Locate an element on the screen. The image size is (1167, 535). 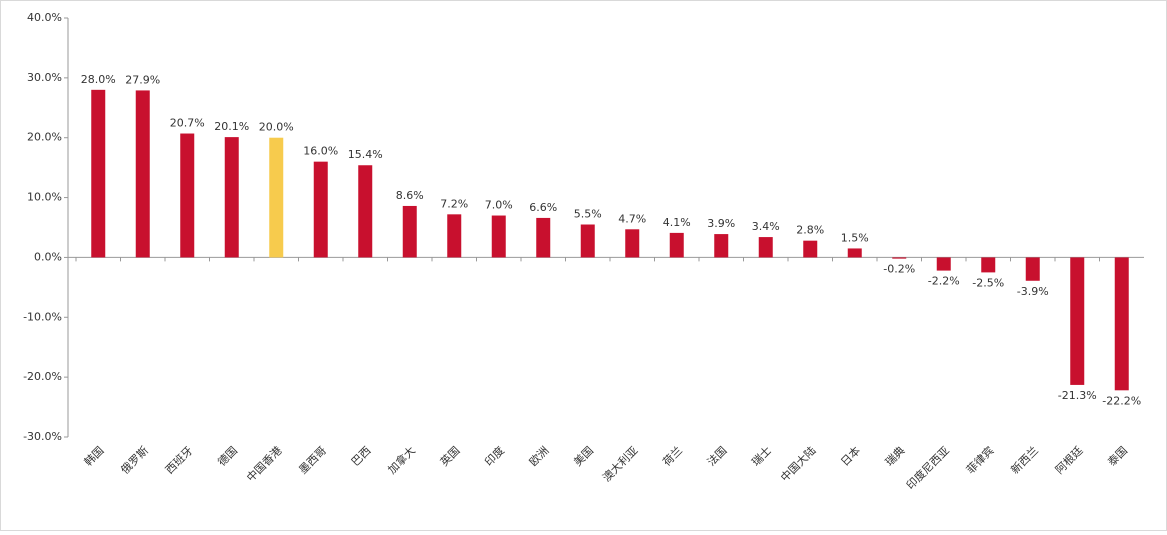
value-label: 20.7% is located at coordinates (187, 123).